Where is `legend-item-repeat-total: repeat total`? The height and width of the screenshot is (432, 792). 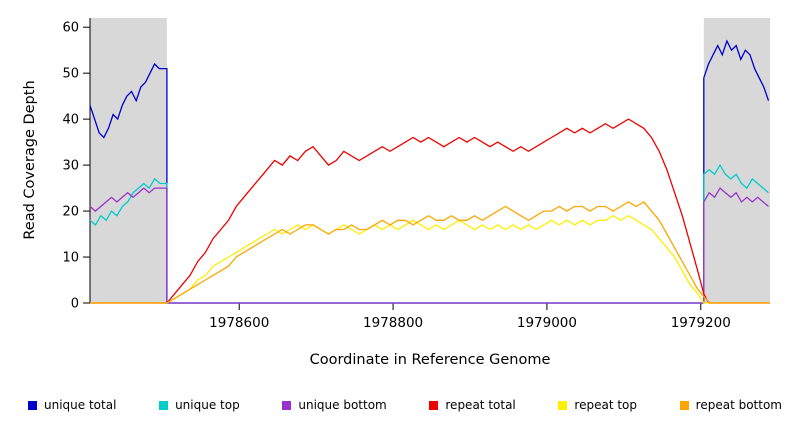 legend-item-repeat-total: repeat total is located at coordinates (472, 405).